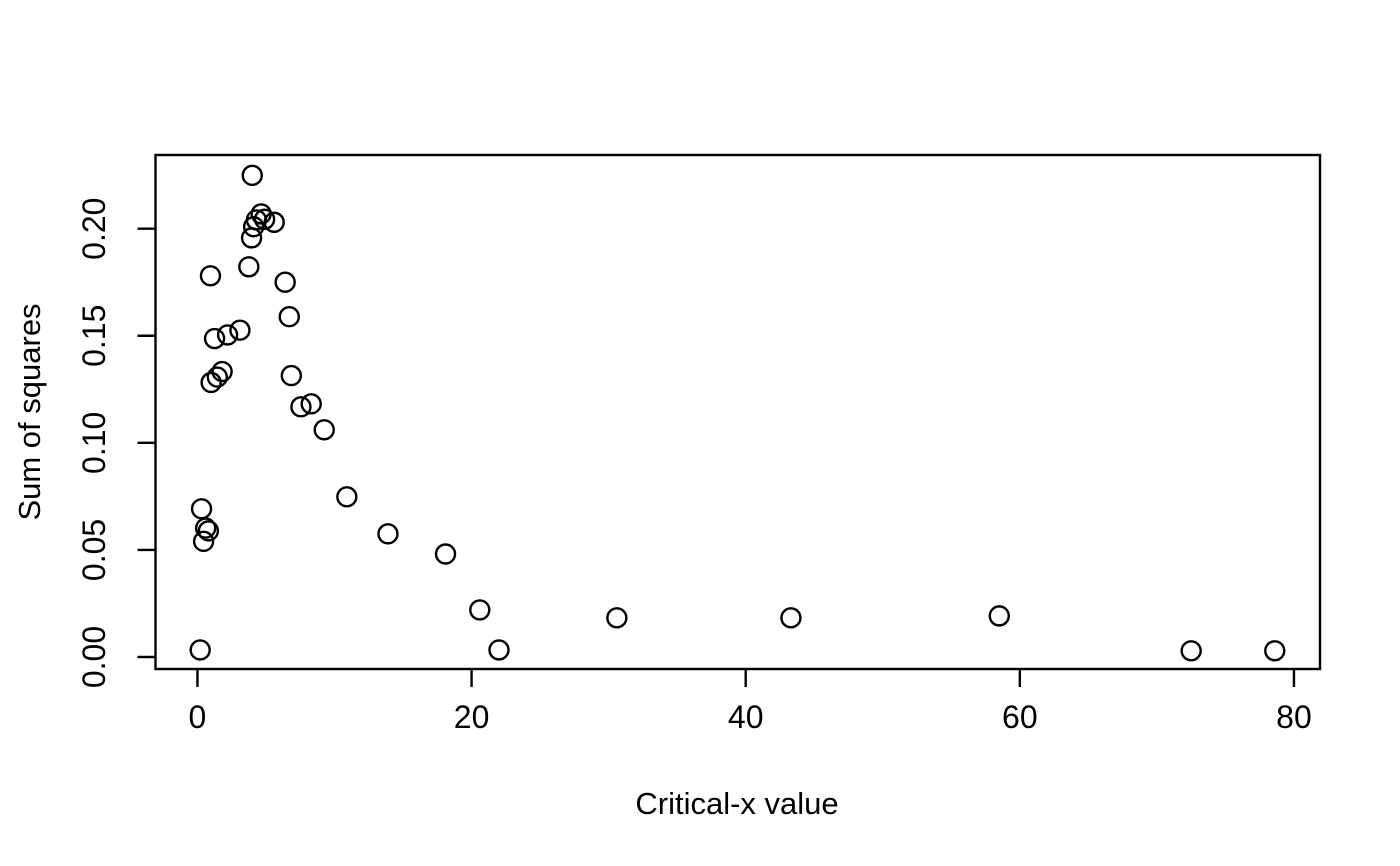  What do you see at coordinates (746, 717) in the screenshot?
I see `x-tick-label: 40` at bounding box center [746, 717].